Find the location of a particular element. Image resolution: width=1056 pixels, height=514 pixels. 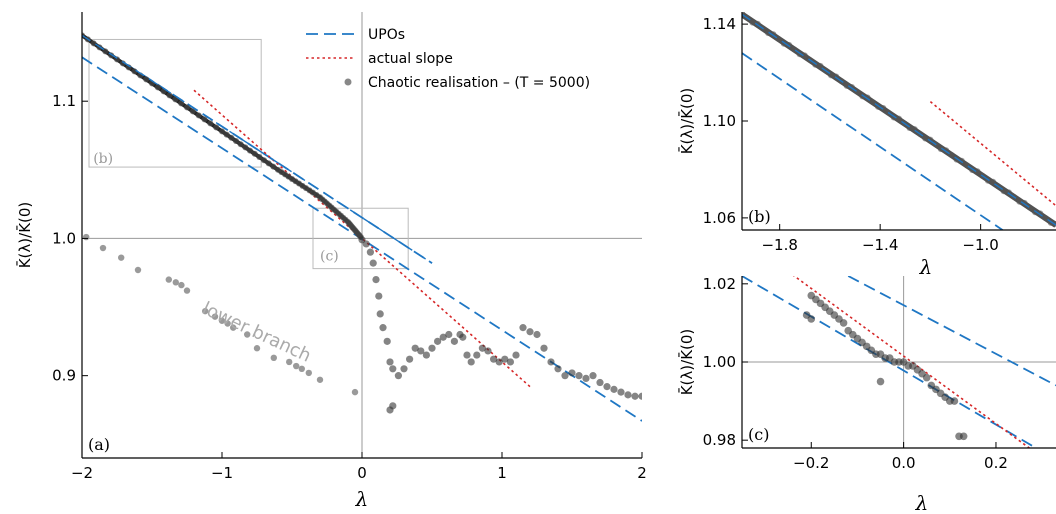

x-tick-label: −1.4 is located at coordinates (880, 245).